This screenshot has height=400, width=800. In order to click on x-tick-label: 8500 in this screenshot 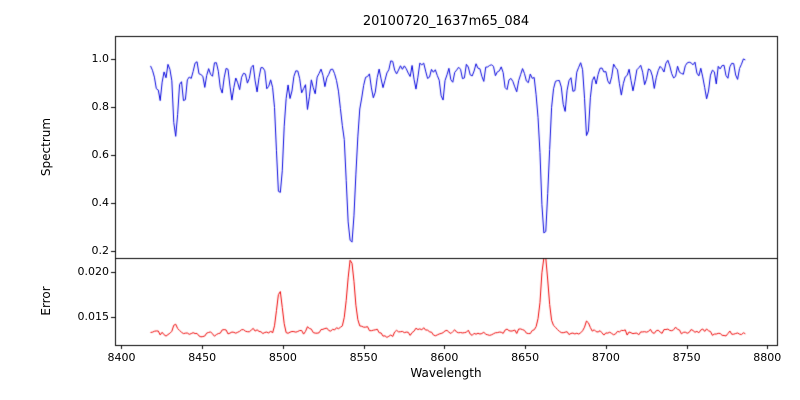, I will do `click(282, 357)`.